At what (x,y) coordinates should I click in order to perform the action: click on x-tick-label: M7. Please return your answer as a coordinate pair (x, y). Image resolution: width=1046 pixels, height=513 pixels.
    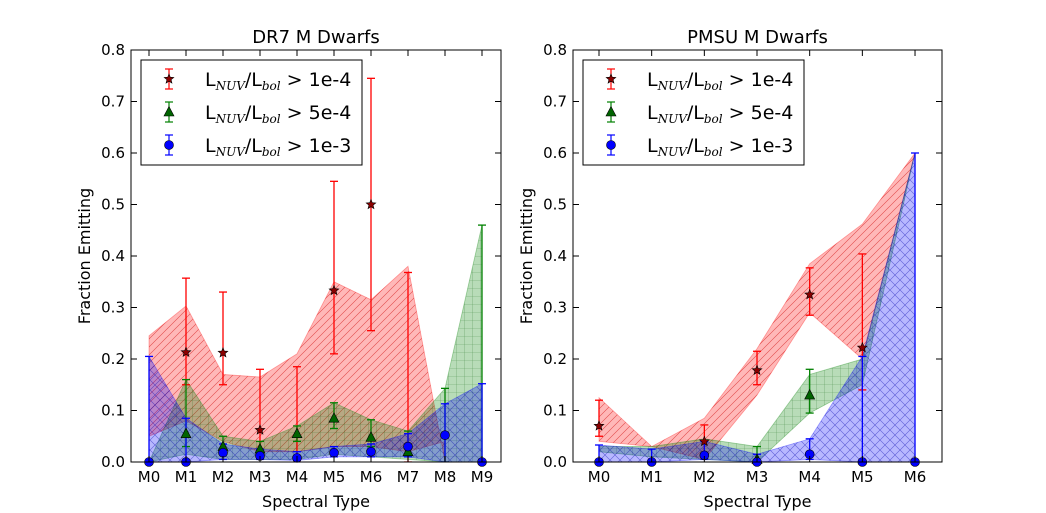
    Looking at the image, I should click on (408, 477).